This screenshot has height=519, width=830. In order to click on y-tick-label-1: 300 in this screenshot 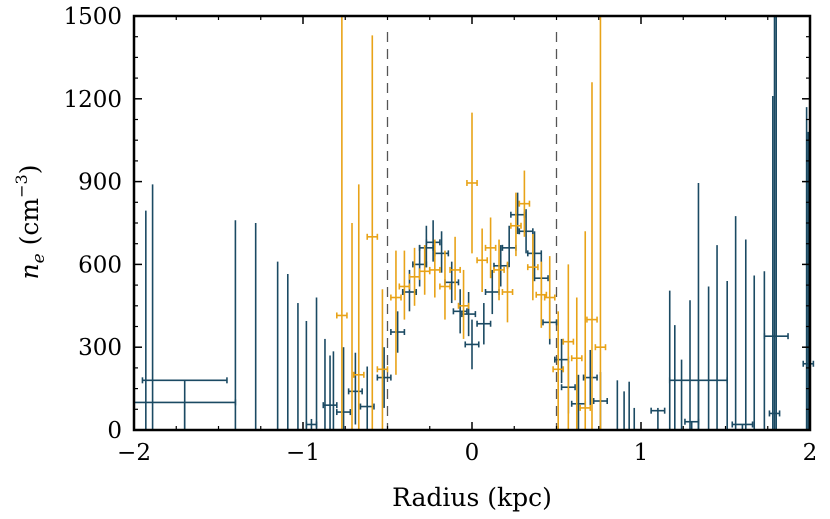, I will do `click(100, 348)`.